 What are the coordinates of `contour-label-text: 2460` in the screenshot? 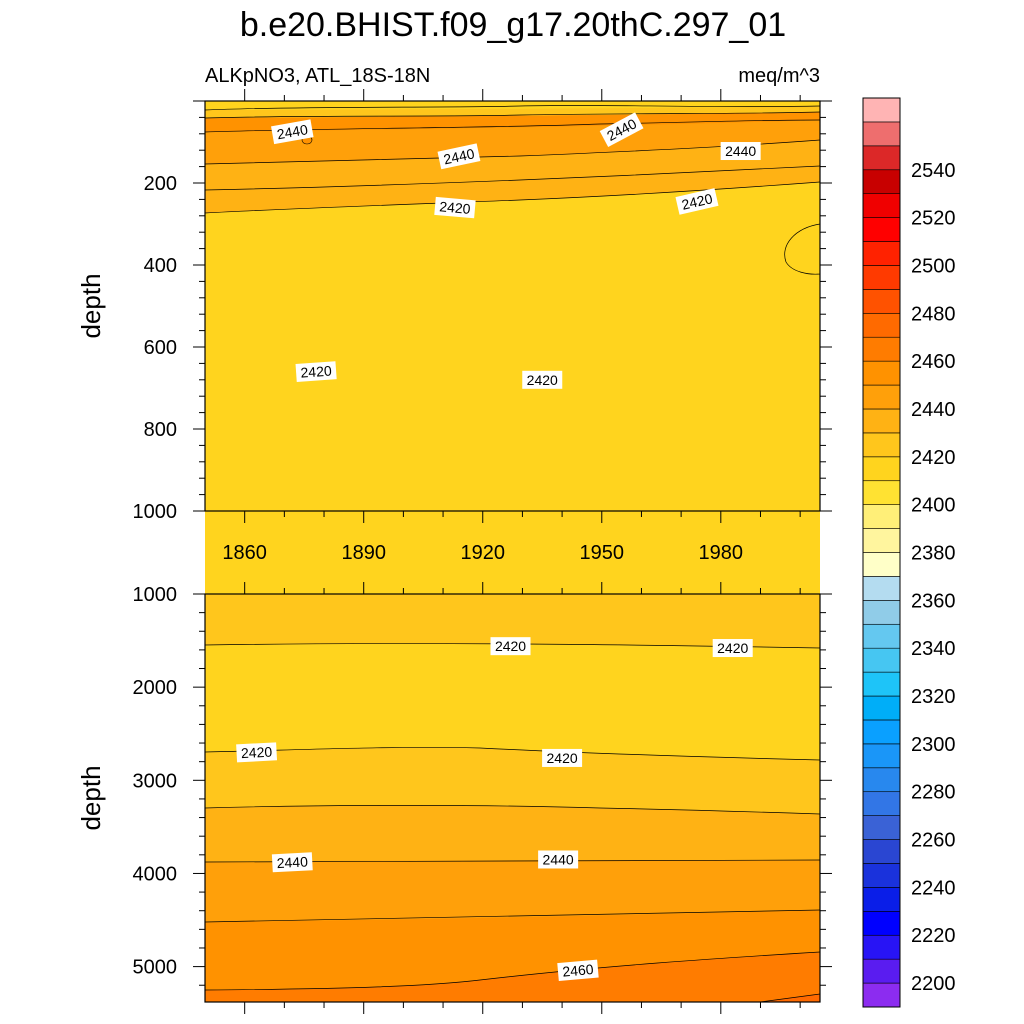 It's located at (578, 970).